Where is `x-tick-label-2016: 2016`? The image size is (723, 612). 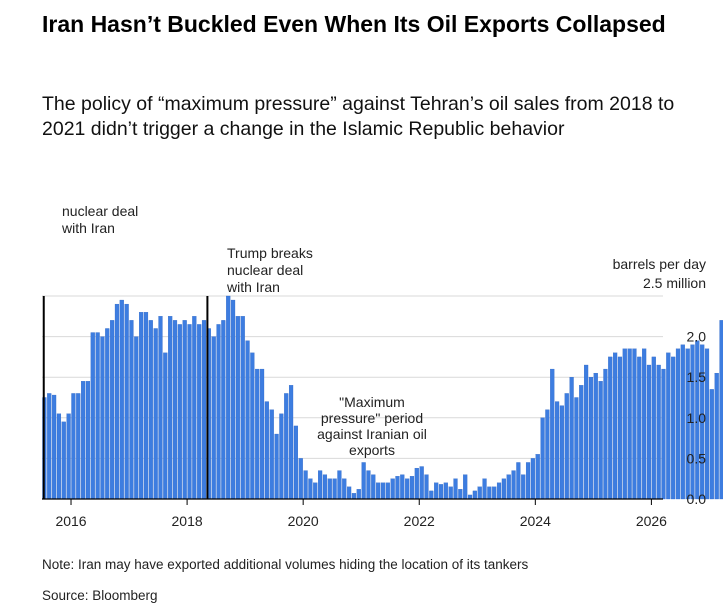 x-tick-label-2016: 2016 is located at coordinates (70, 521).